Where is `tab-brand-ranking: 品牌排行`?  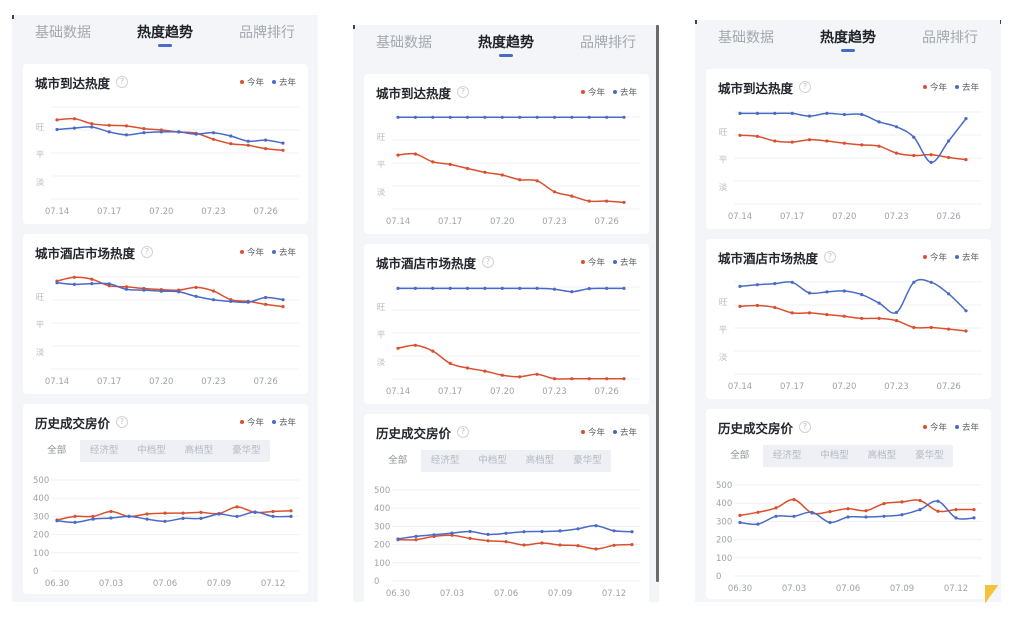 tab-brand-ranking: 品牌排行 is located at coordinates (608, 43).